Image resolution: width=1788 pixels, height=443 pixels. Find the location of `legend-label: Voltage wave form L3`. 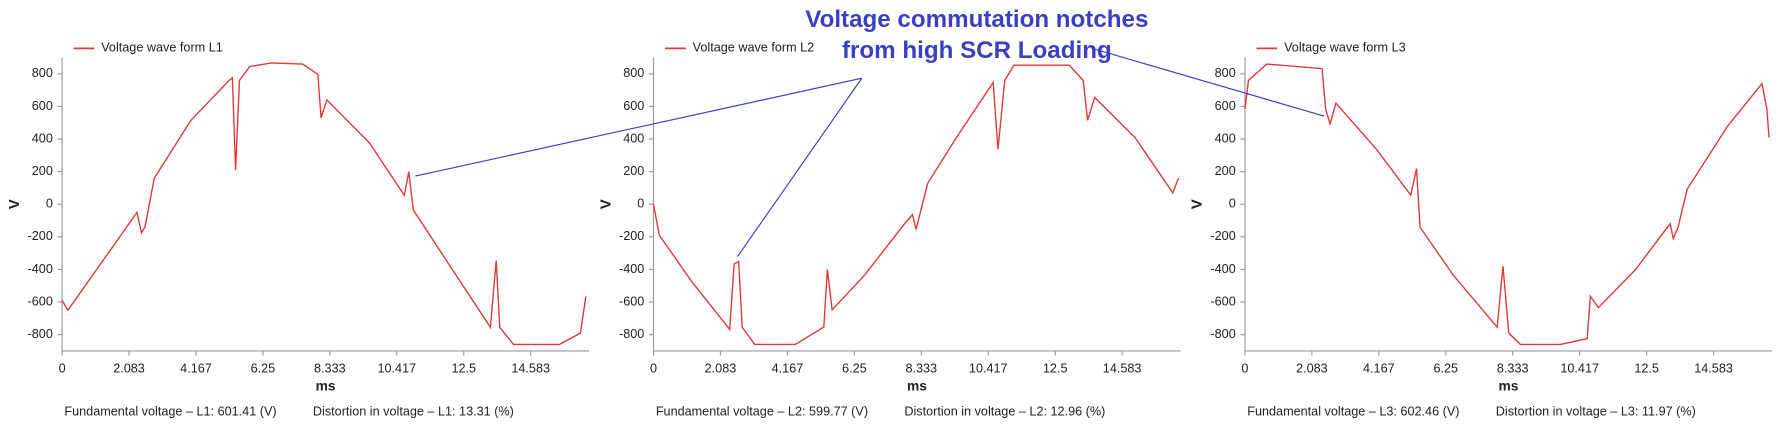

legend-label: Voltage wave form L3 is located at coordinates (1345, 48).